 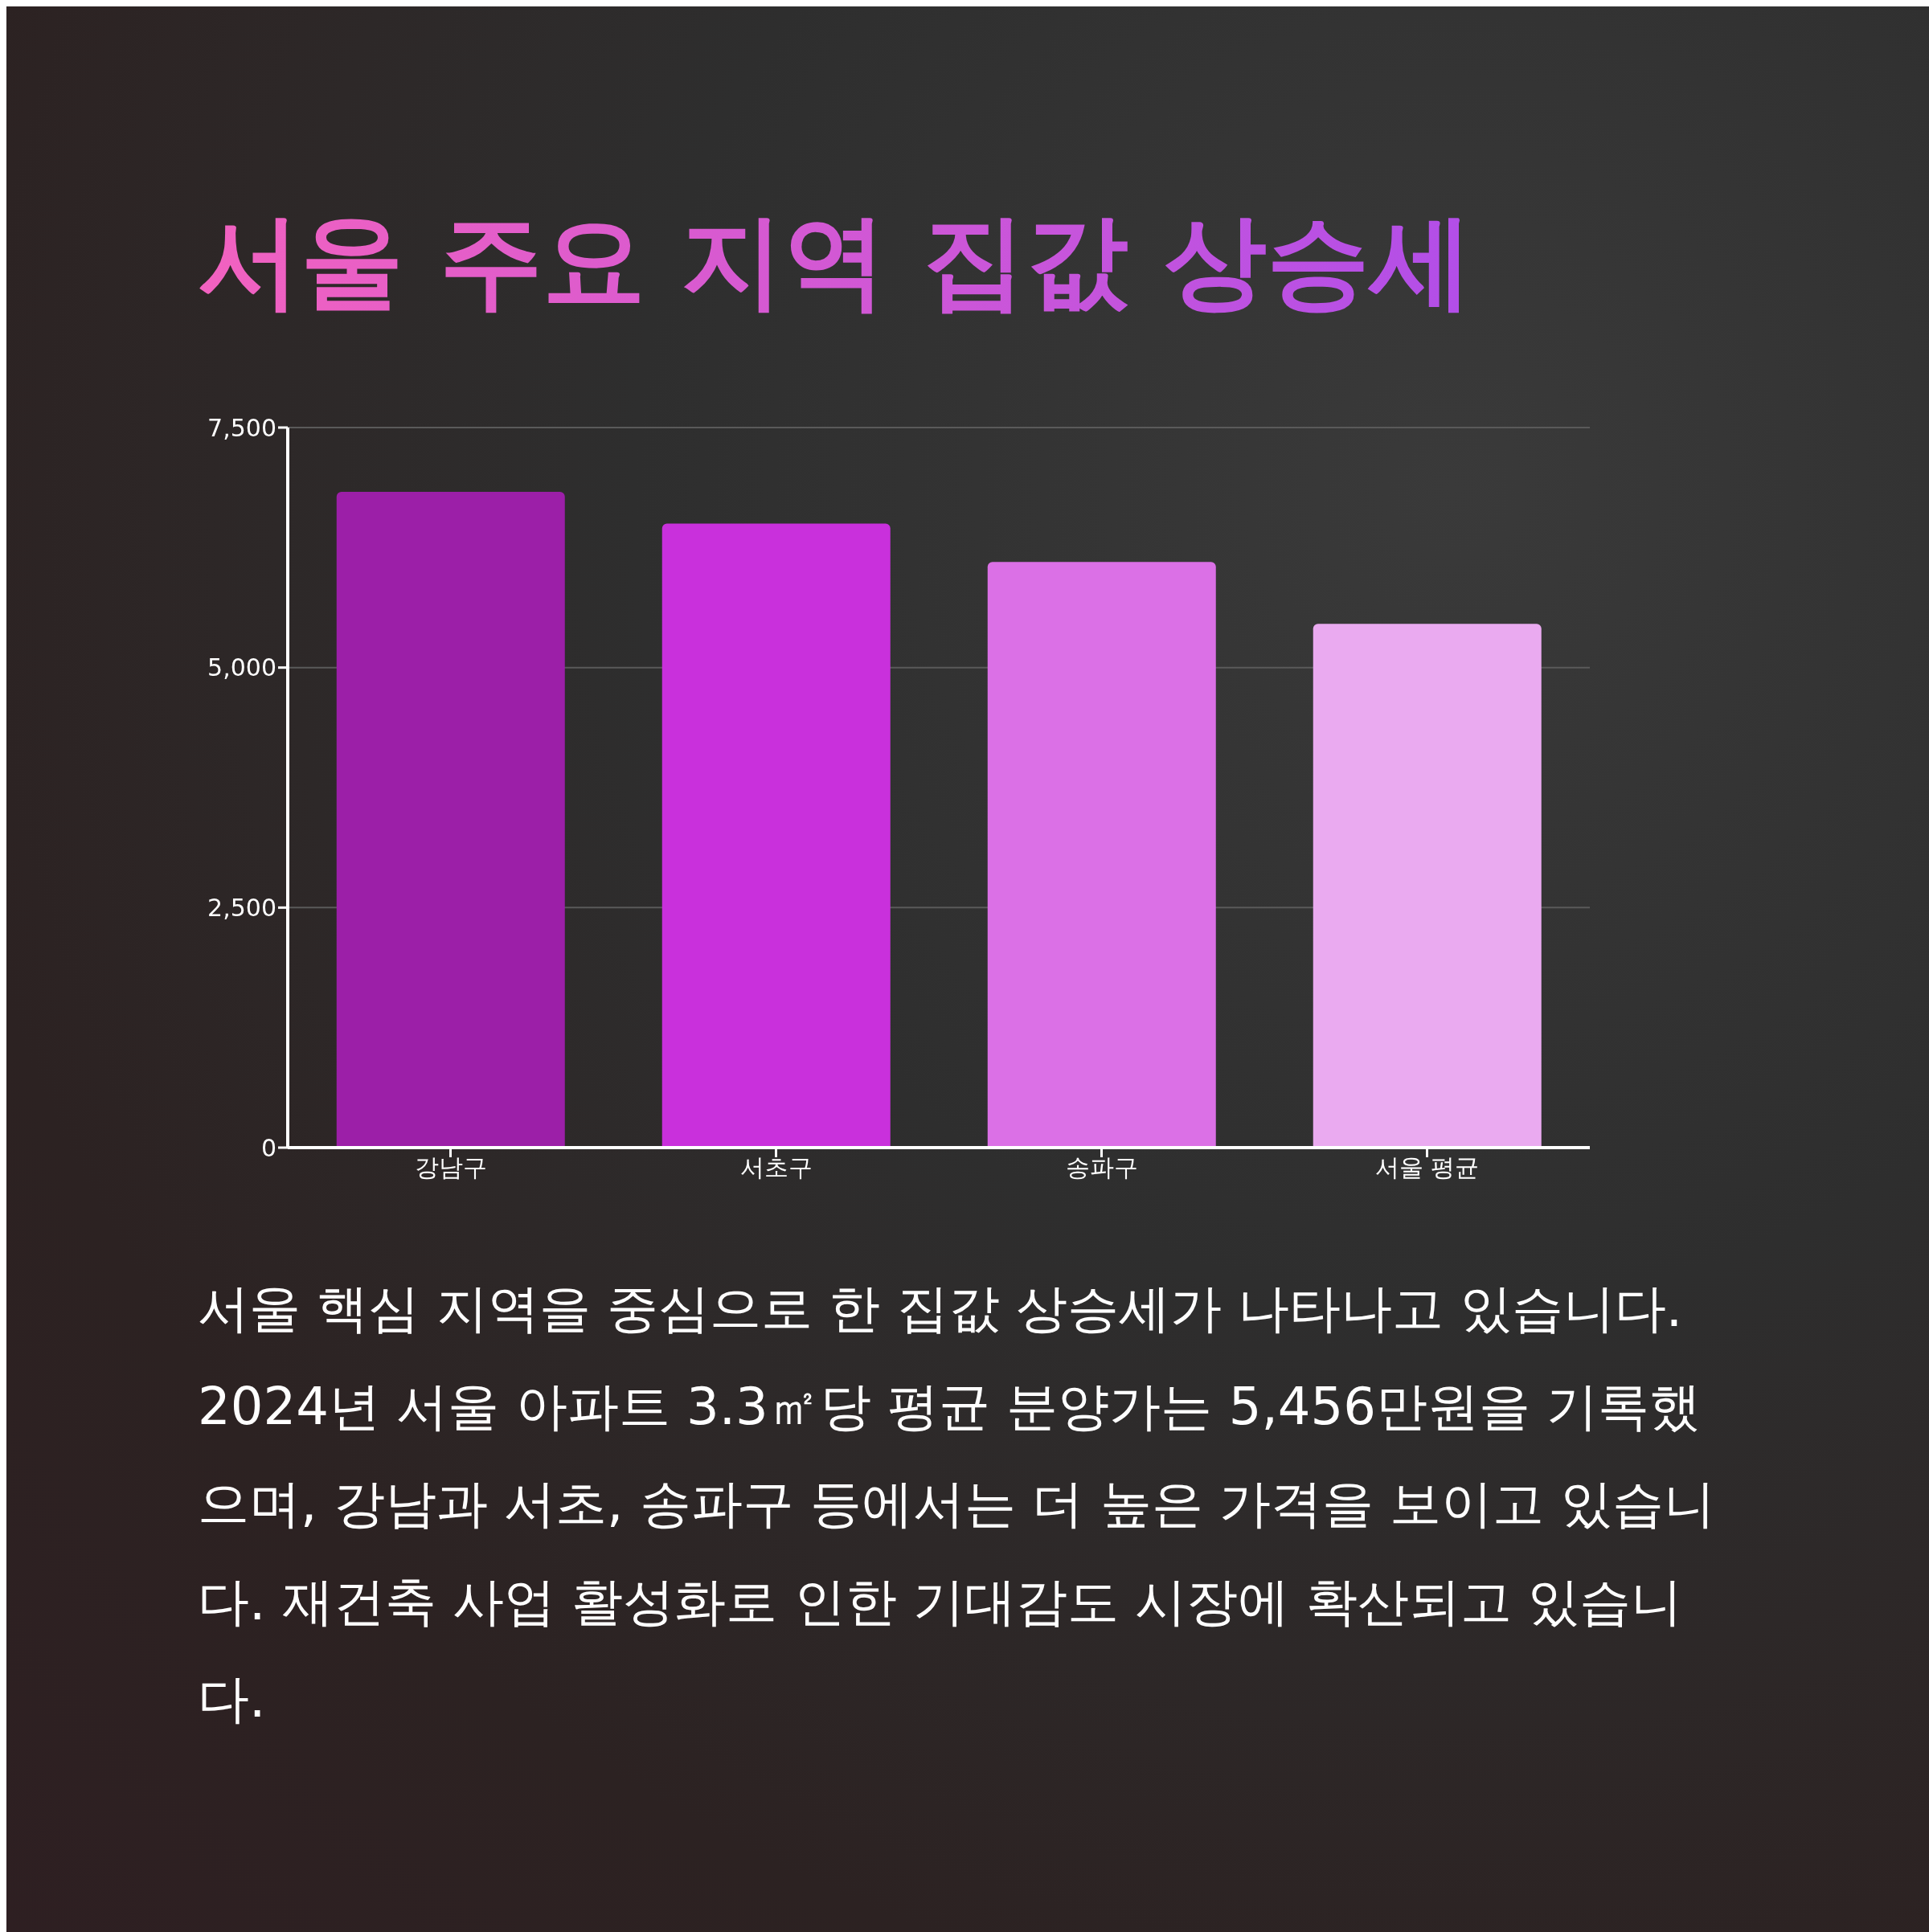 What do you see at coordinates (1101, 1167) in the screenshot?
I see `x-tick-label: 송파구` at bounding box center [1101, 1167].